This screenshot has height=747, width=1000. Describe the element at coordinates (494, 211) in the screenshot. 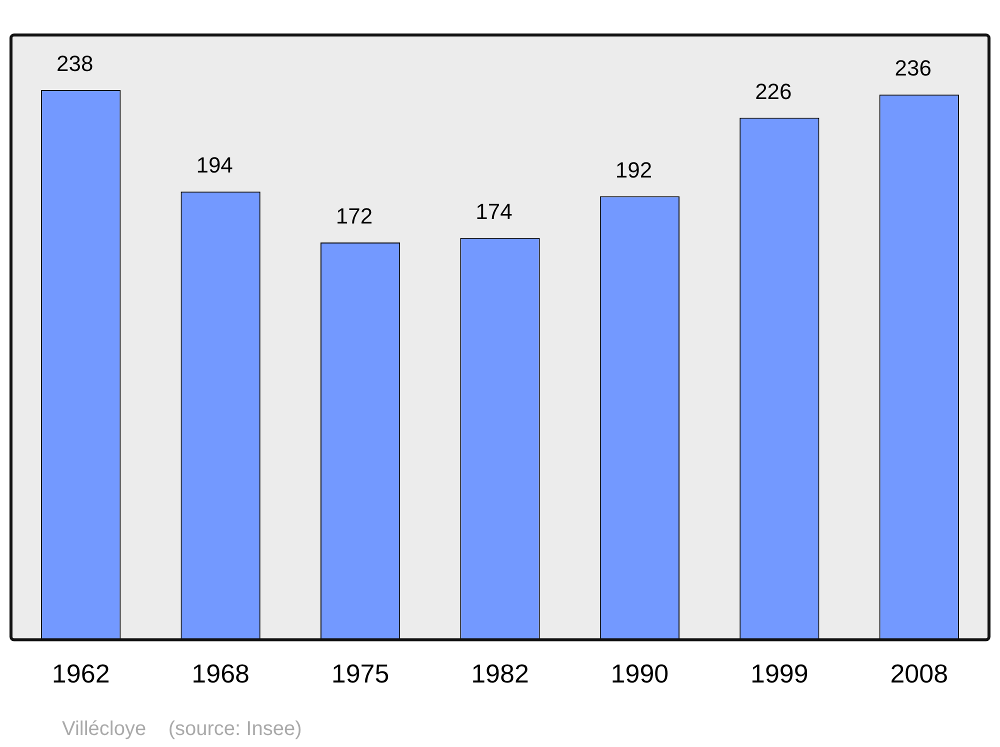

I see `data-label: 174` at that location.